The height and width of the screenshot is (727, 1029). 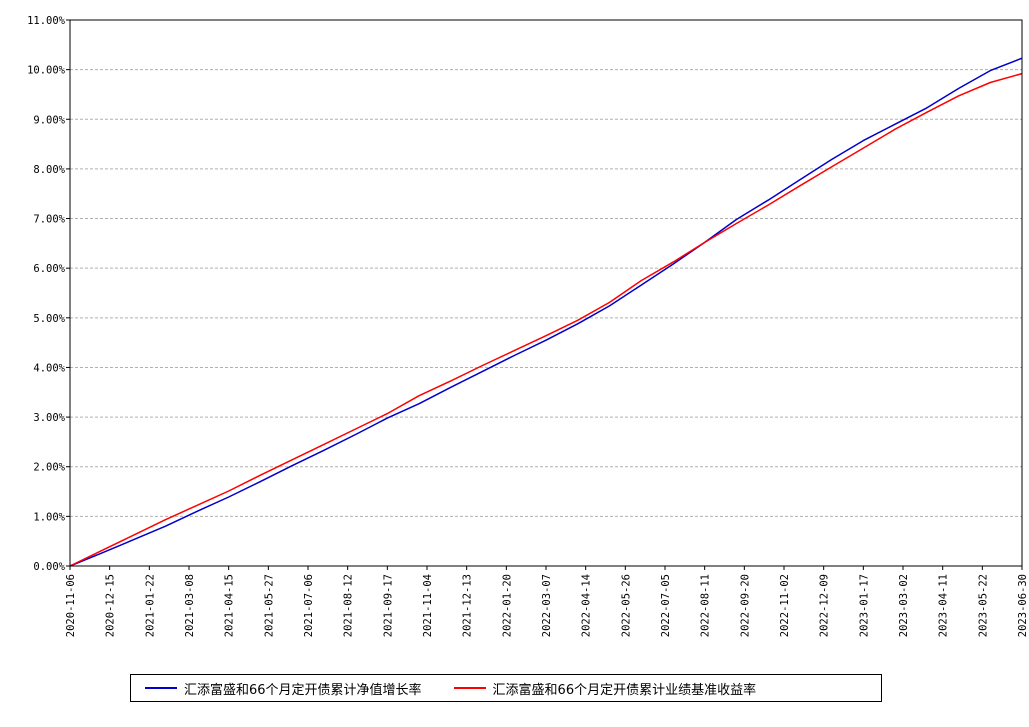 What do you see at coordinates (666, 605) in the screenshot?
I see `x-tick-label: 2022-07-05` at bounding box center [666, 605].